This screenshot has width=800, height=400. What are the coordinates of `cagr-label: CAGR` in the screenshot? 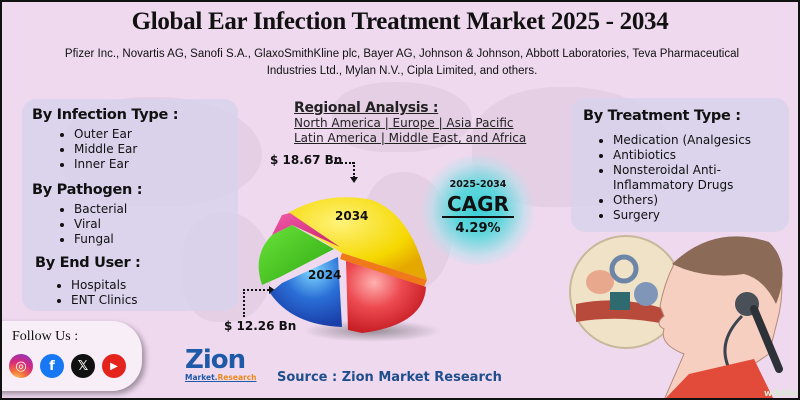 It's located at (478, 204).